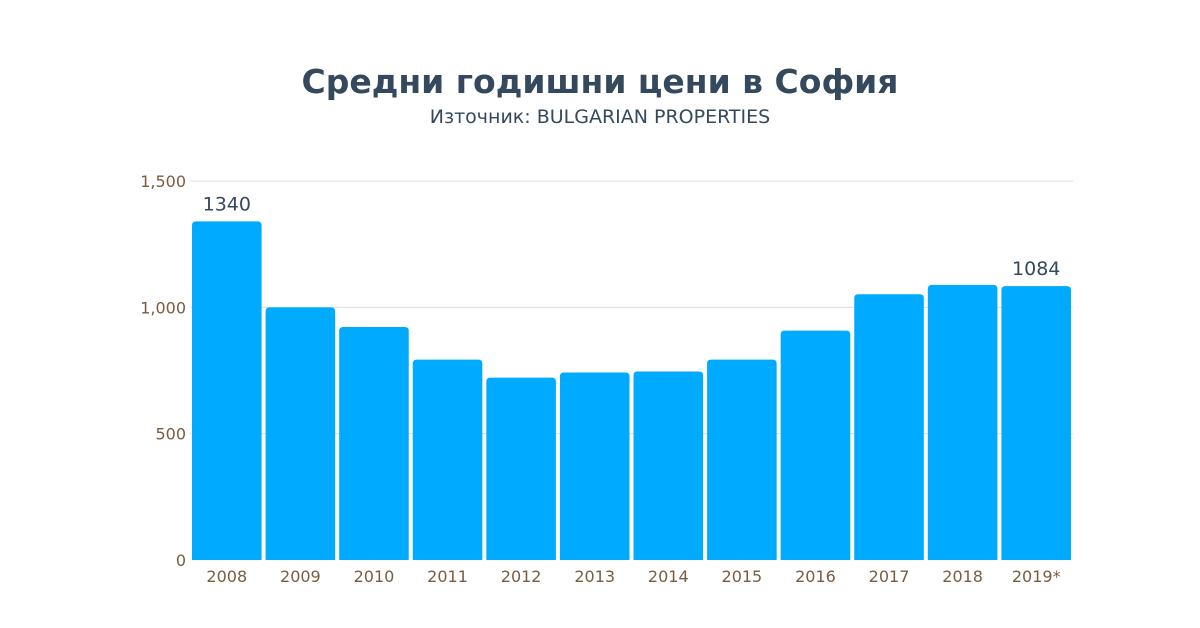 The image size is (1200, 628). Describe the element at coordinates (668, 576) in the screenshot. I see `x-tick-label: 2014` at that location.